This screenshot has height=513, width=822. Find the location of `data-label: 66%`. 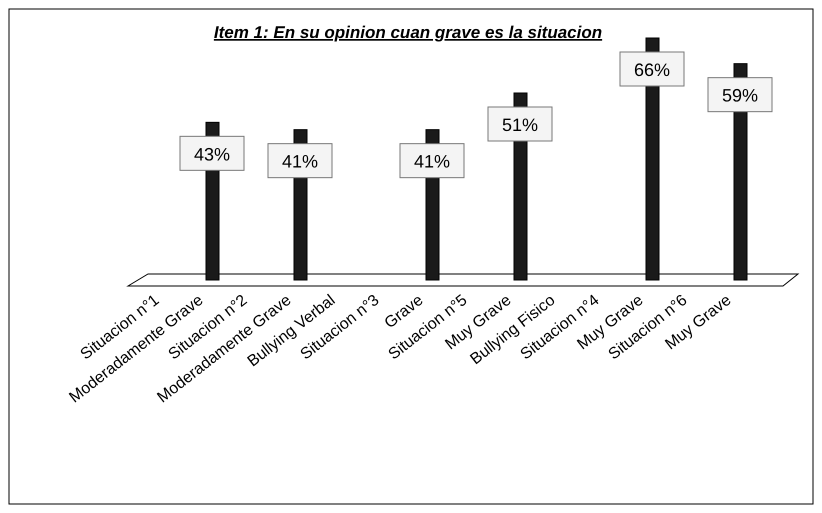

data-label: 66% is located at coordinates (652, 70).